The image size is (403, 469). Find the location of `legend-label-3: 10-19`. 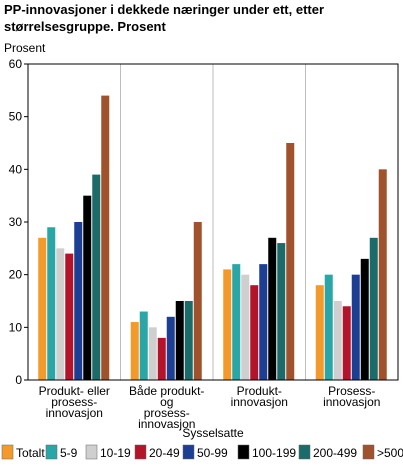

legend-label-3: 10-19 is located at coordinates (115, 453).